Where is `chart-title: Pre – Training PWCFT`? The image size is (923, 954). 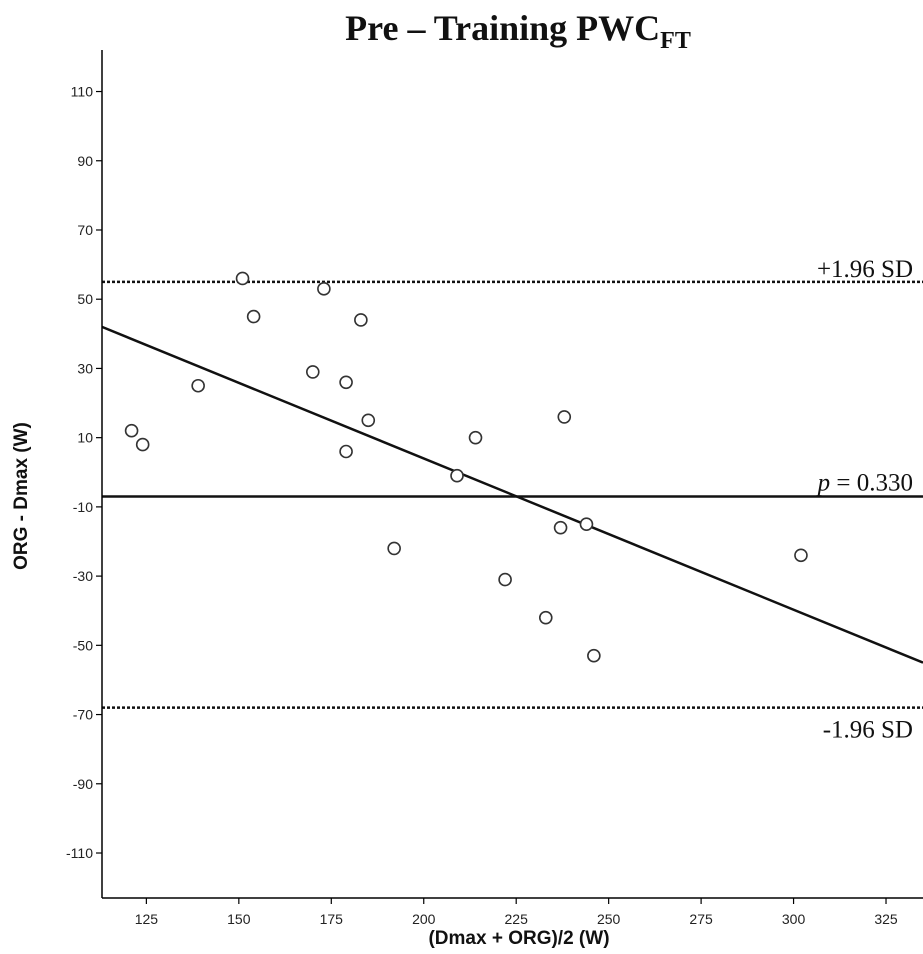
chart-title: Pre – Training PWCFT is located at coordinates (518, 31).